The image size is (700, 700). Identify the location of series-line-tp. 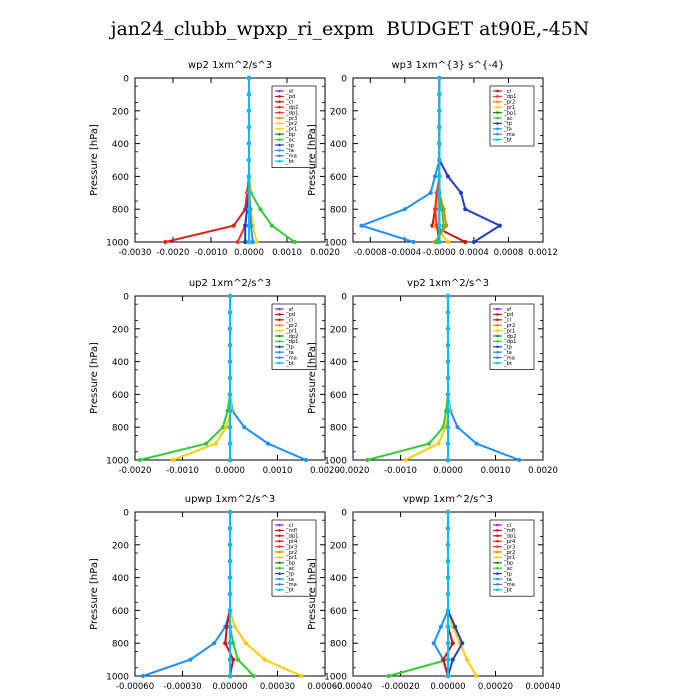
(455, 594).